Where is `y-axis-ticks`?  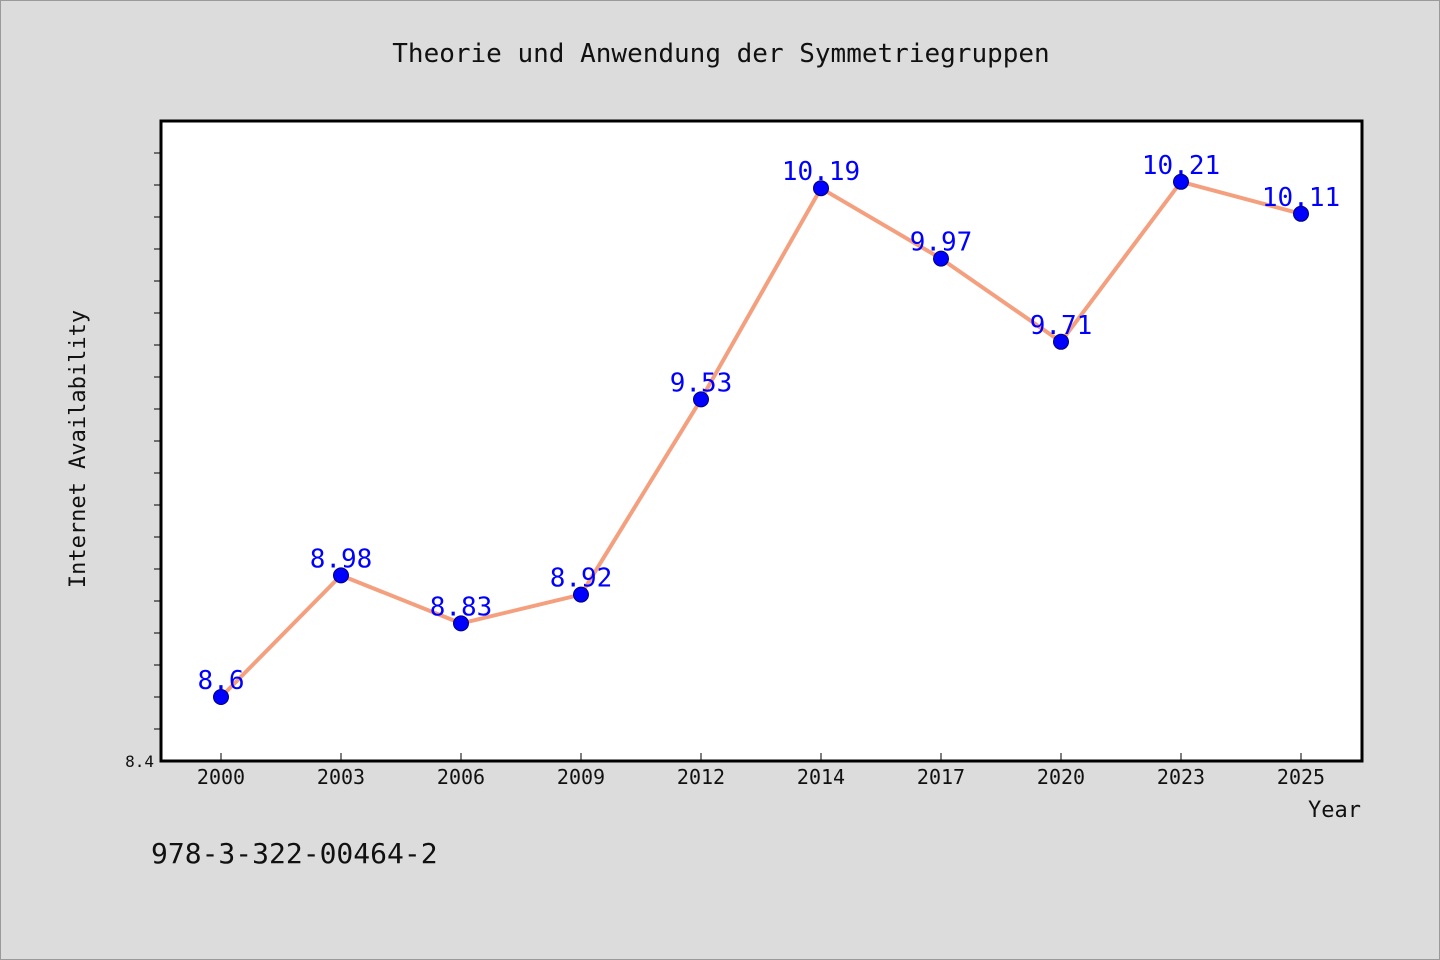 y-axis-ticks is located at coordinates (157, 441).